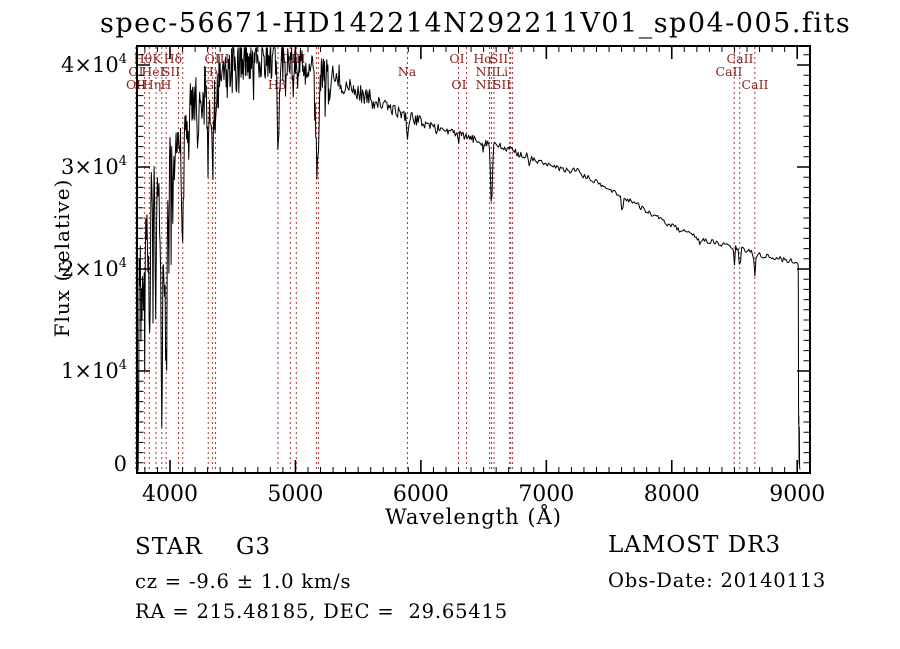 This screenshot has width=900, height=649. What do you see at coordinates (421, 494) in the screenshot?
I see `x-tick-label: 6000` at bounding box center [421, 494].